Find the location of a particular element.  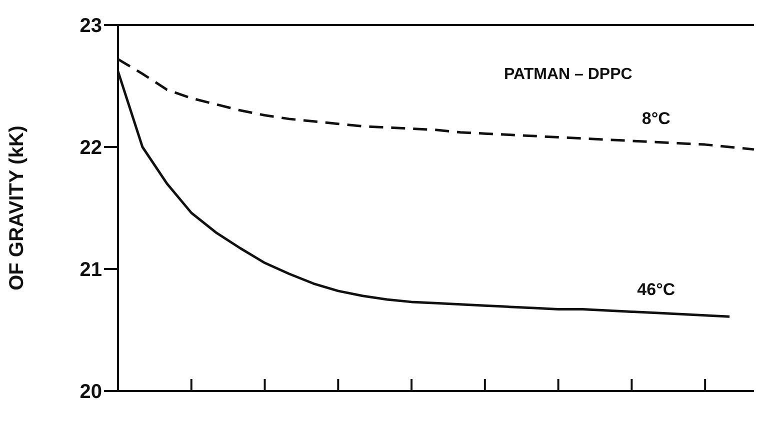

y-tick-label: 23 is located at coordinates (91, 26).